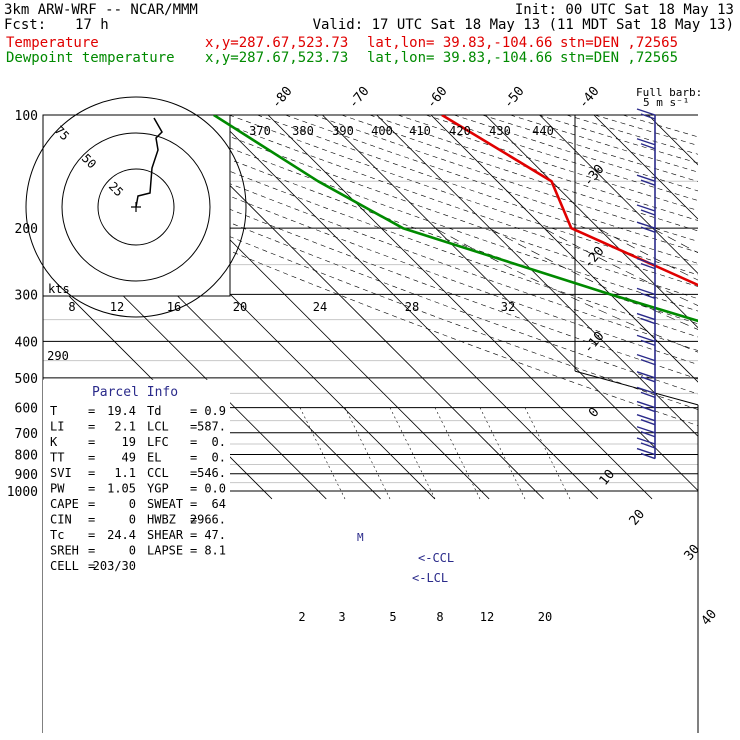 The height and width of the screenshot is (740, 740). What do you see at coordinates (277, 43) in the screenshot?
I see `temperature-xy: x,y=287.67,523.73` at bounding box center [277, 43].